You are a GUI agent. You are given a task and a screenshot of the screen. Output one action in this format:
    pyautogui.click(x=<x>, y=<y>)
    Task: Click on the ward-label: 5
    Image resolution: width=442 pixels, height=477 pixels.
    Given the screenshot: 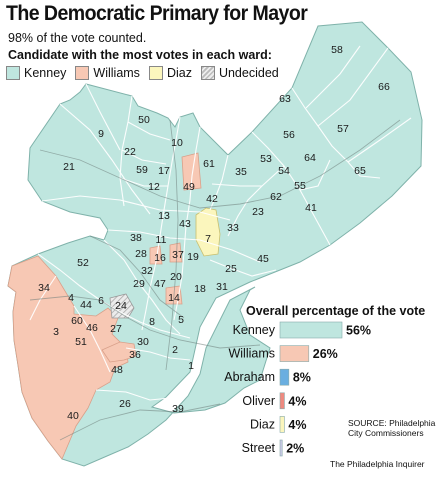 What is the action you would take?
    pyautogui.click(x=181, y=320)
    